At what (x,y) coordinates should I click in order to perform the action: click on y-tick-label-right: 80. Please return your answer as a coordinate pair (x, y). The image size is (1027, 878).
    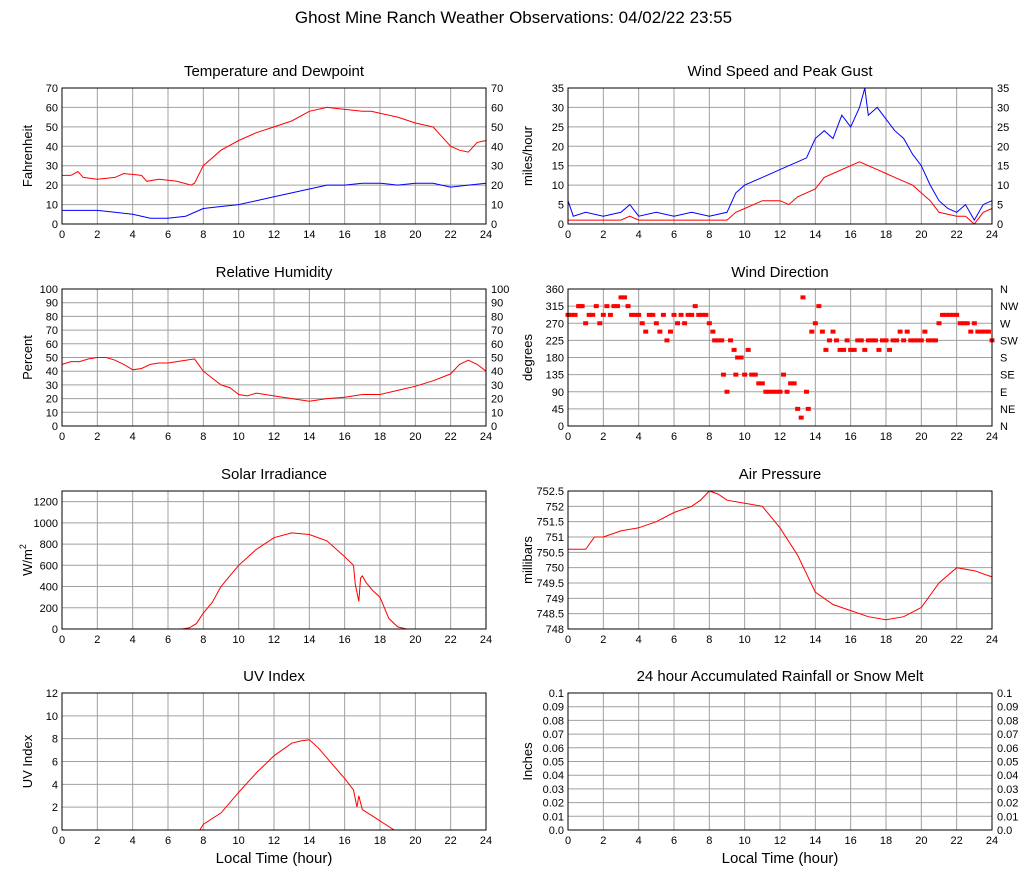
    Looking at the image, I should click on (497, 317).